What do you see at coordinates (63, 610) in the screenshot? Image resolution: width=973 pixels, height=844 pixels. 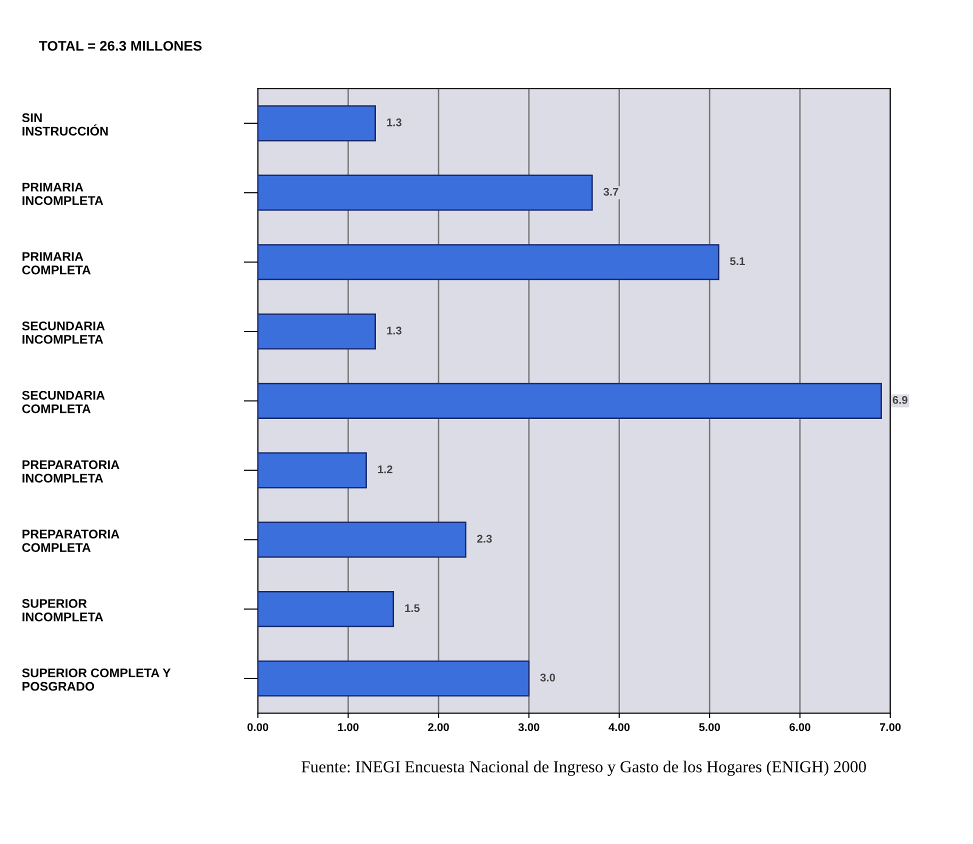 I see `y-tick-label: SUPERIOR INCOMPLETA` at bounding box center [63, 610].